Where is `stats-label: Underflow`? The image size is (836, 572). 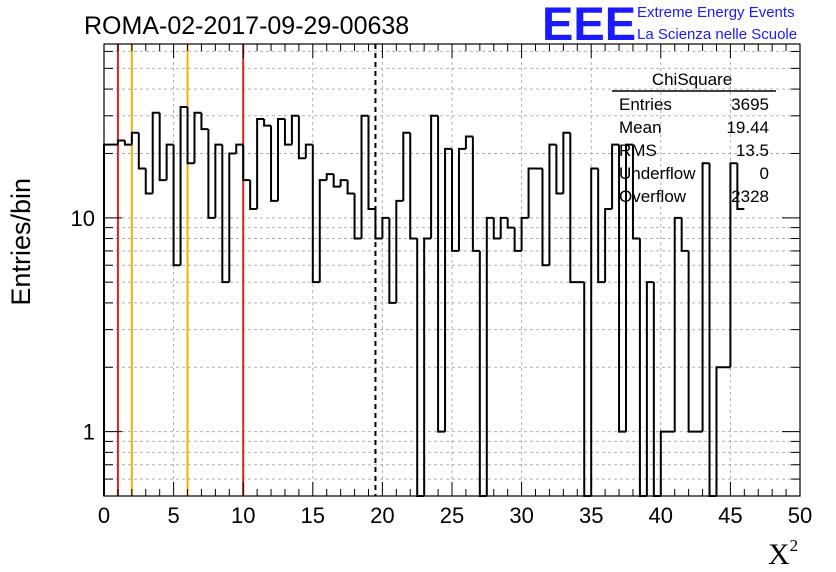 stats-label: Underflow is located at coordinates (657, 173).